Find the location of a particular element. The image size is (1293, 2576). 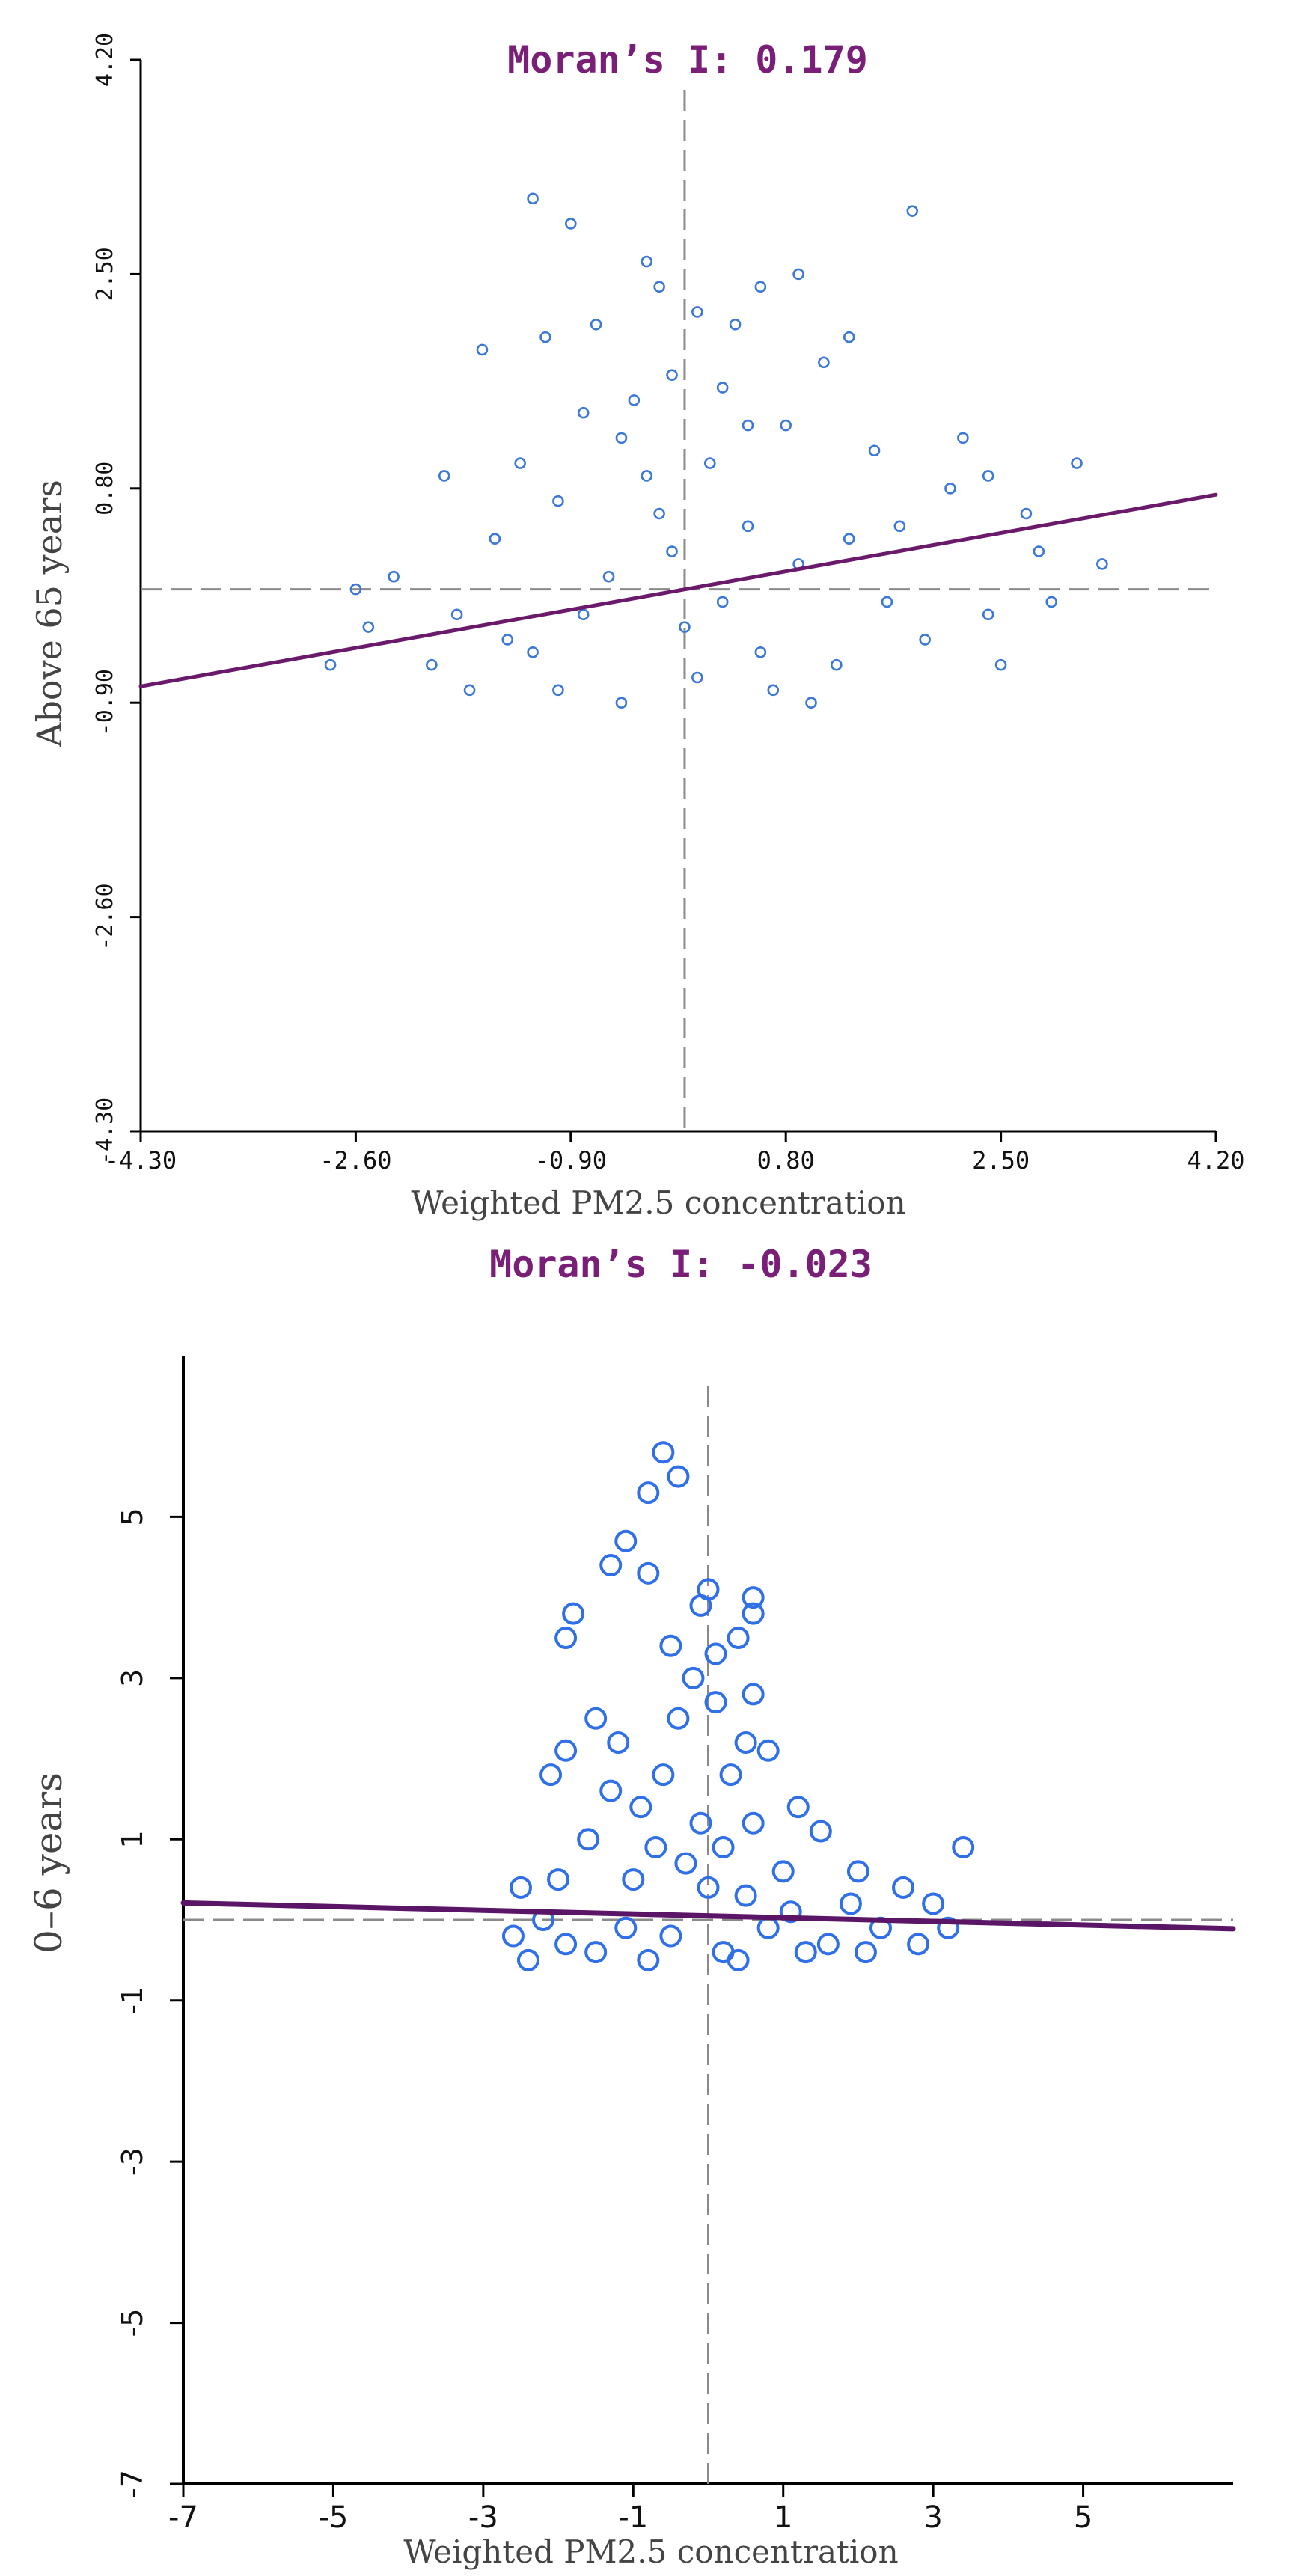

chart-1-regression-group is located at coordinates (678, 590).